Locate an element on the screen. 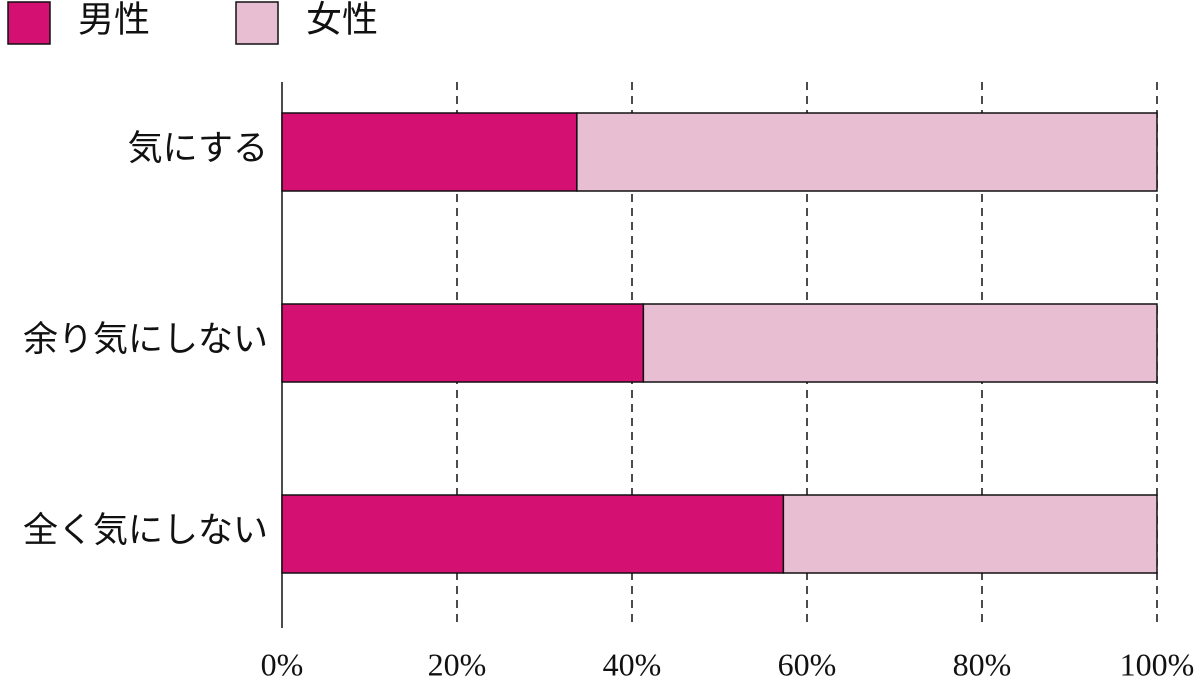 The width and height of the screenshot is (1200, 694). legend-label: 女性 is located at coordinates (342, 19).